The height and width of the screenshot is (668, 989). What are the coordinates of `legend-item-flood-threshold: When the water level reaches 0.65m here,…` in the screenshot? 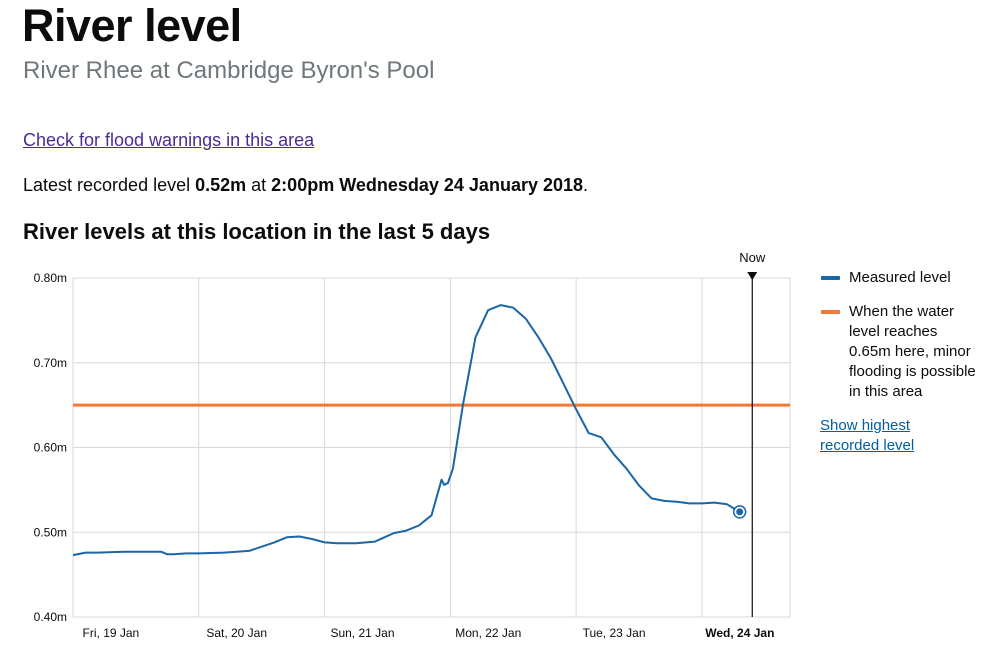 It's located at (900, 352).